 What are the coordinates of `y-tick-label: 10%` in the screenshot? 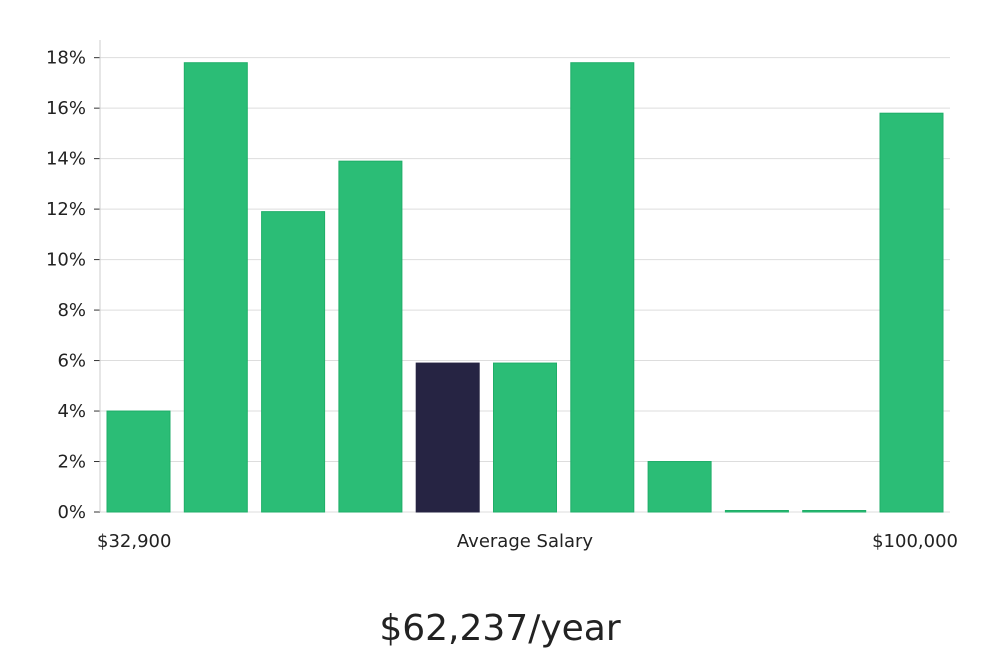 It's located at (66, 260).